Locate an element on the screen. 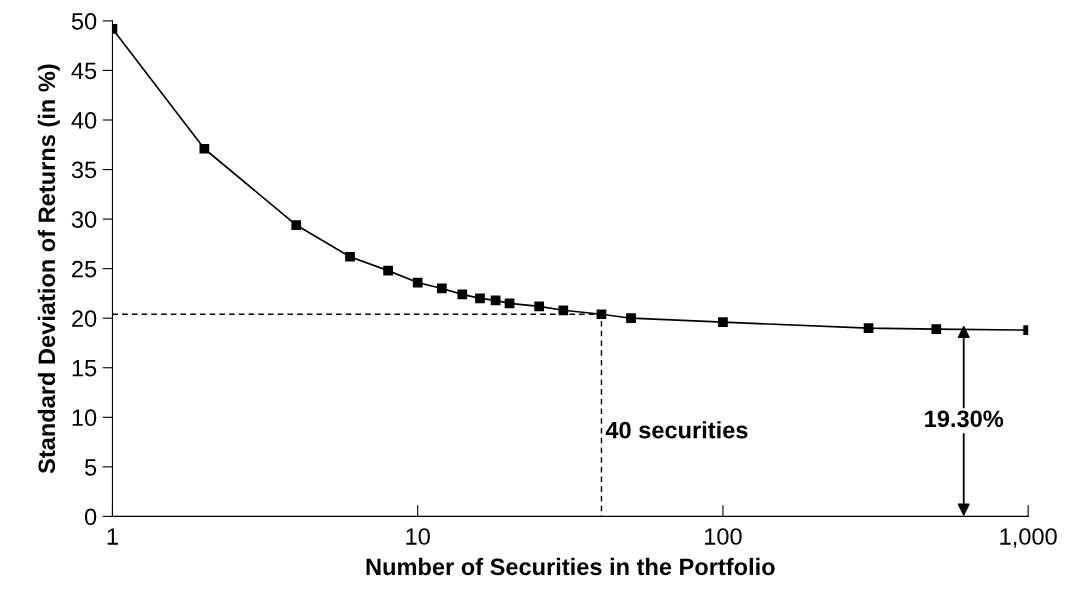  y-tick-label: 35 is located at coordinates (84, 170).